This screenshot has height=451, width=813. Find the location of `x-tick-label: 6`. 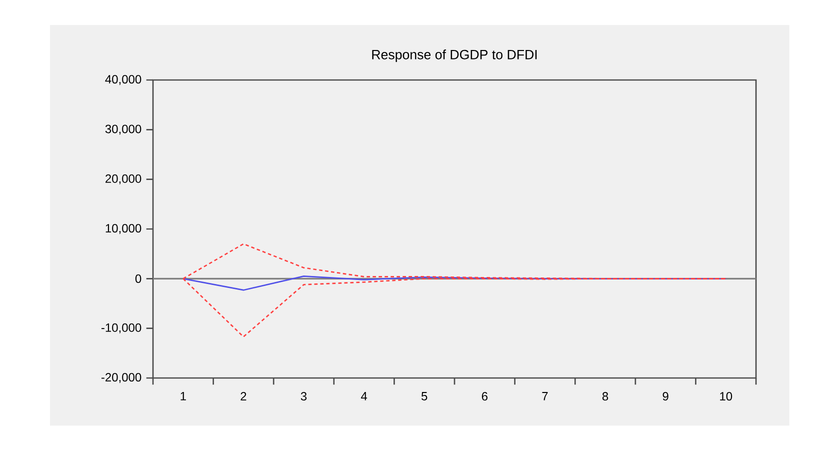

x-tick-label: 6 is located at coordinates (485, 396).